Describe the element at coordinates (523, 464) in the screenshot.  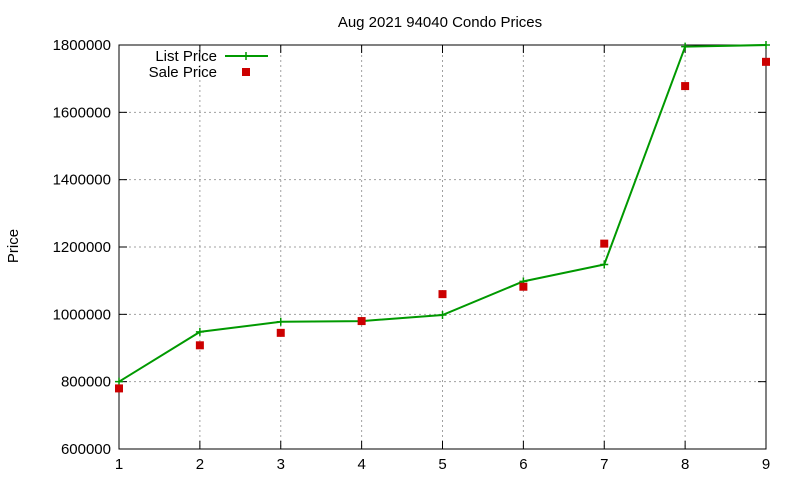
I see `x-tick-label: 6` at that location.